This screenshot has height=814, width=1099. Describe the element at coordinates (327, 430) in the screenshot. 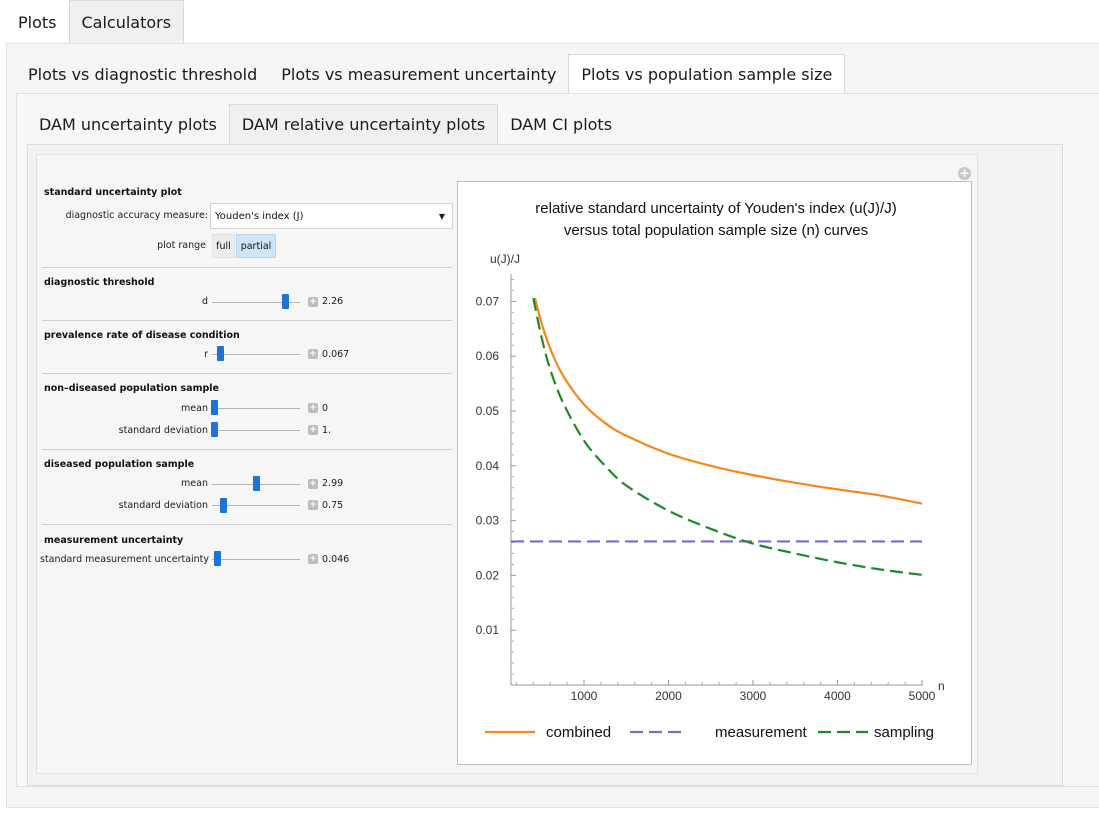

I see `nd-sd-value: 1.` at that location.